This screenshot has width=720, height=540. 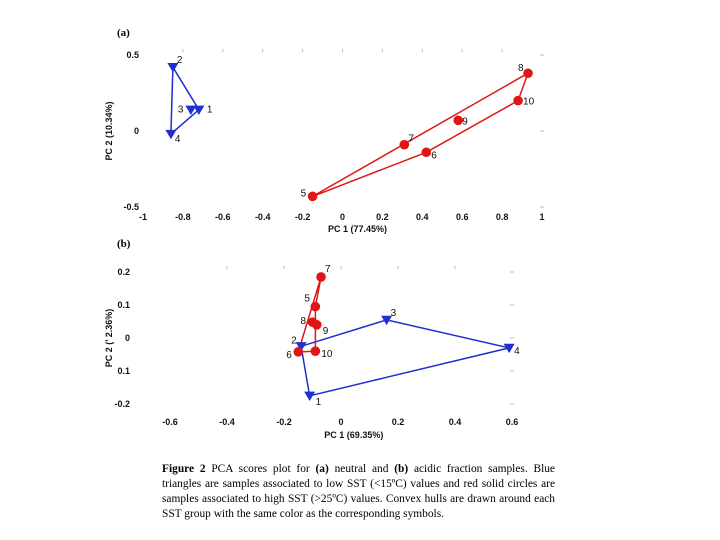 What do you see at coordinates (328, 269) in the screenshot?
I see `panel-b-point-label: 7` at bounding box center [328, 269].